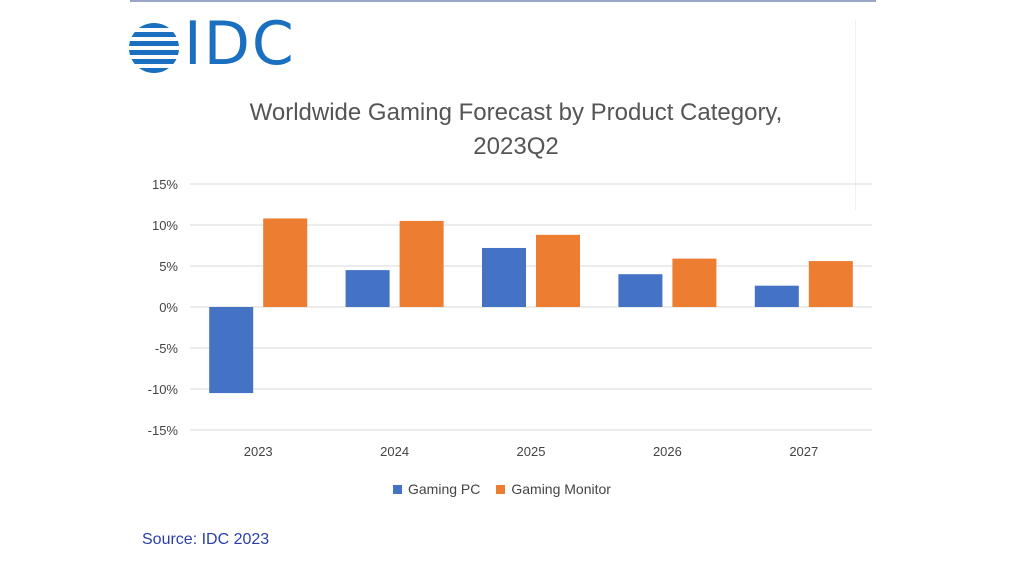 The width and height of the screenshot is (1024, 576). What do you see at coordinates (258, 451) in the screenshot?
I see `x-tick-label: 2023` at bounding box center [258, 451].